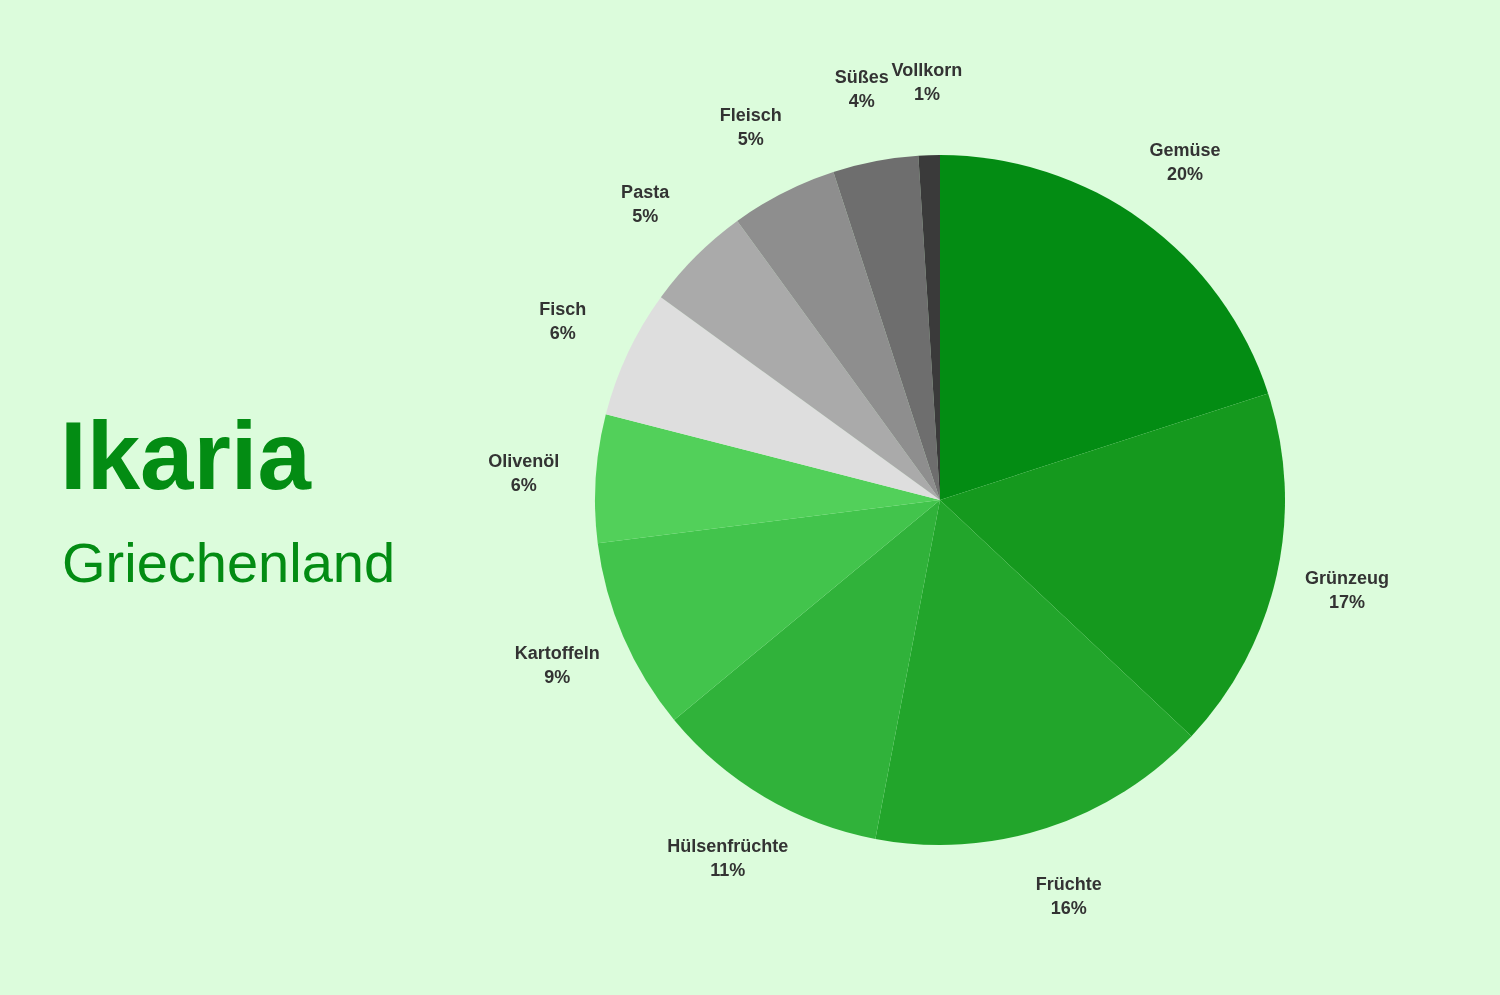  I want to click on slice-label: Gemüse, so click(1185, 149).